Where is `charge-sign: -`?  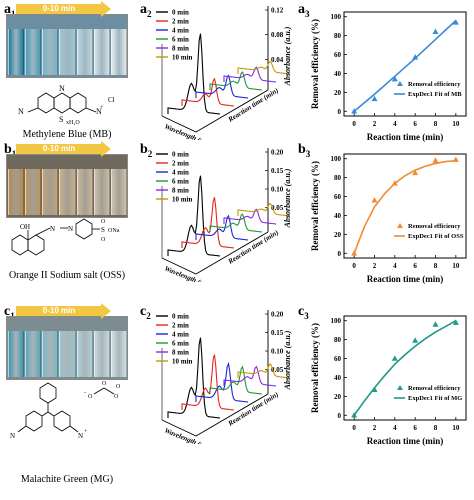 charge-sign: - is located at coordinates (85, 393).